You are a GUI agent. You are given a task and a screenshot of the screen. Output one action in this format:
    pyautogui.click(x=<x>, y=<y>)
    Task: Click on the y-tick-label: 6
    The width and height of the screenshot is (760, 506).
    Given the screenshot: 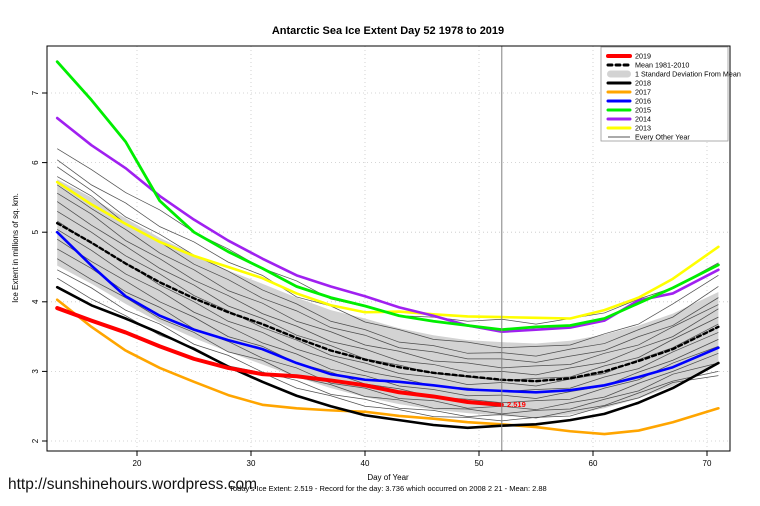 What is the action you would take?
    pyautogui.click(x=35, y=162)
    